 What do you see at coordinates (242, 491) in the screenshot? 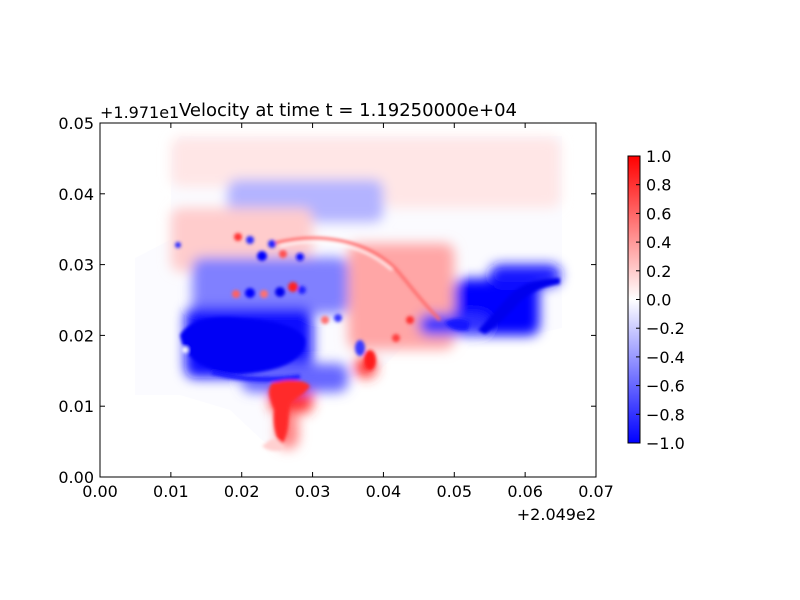
I see `x-tick-label: 0.02` at bounding box center [242, 491].